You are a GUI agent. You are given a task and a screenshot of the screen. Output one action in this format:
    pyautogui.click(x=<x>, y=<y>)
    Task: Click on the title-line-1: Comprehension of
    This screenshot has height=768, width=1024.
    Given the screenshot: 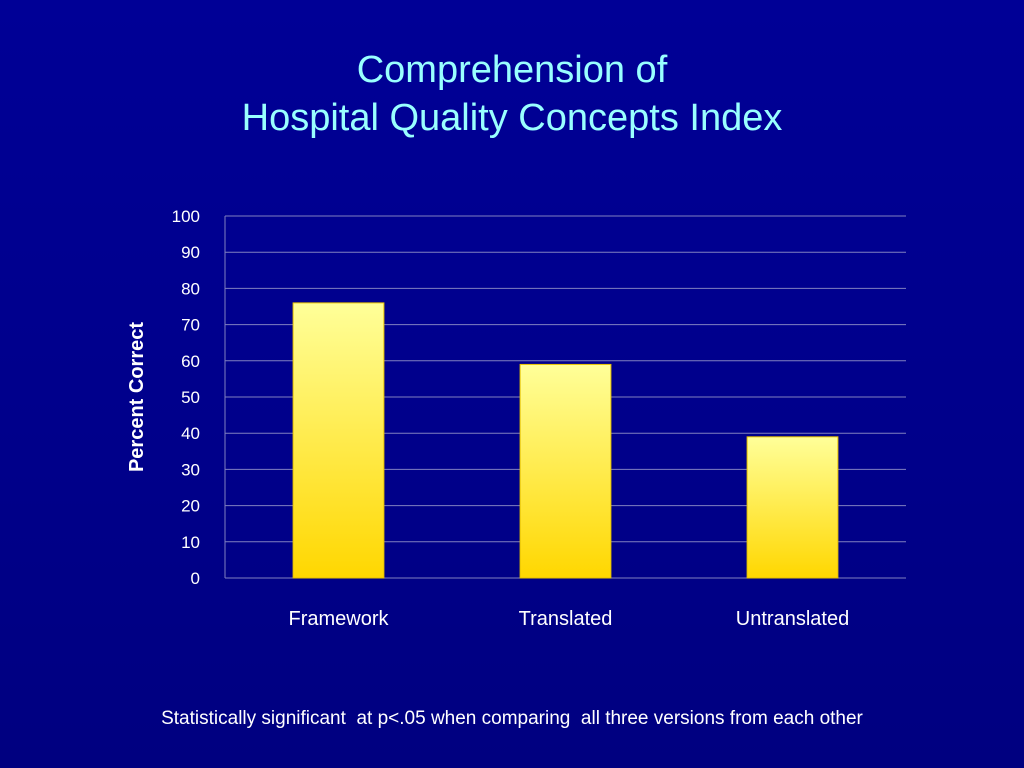 What is the action you would take?
    pyautogui.click(x=512, y=70)
    